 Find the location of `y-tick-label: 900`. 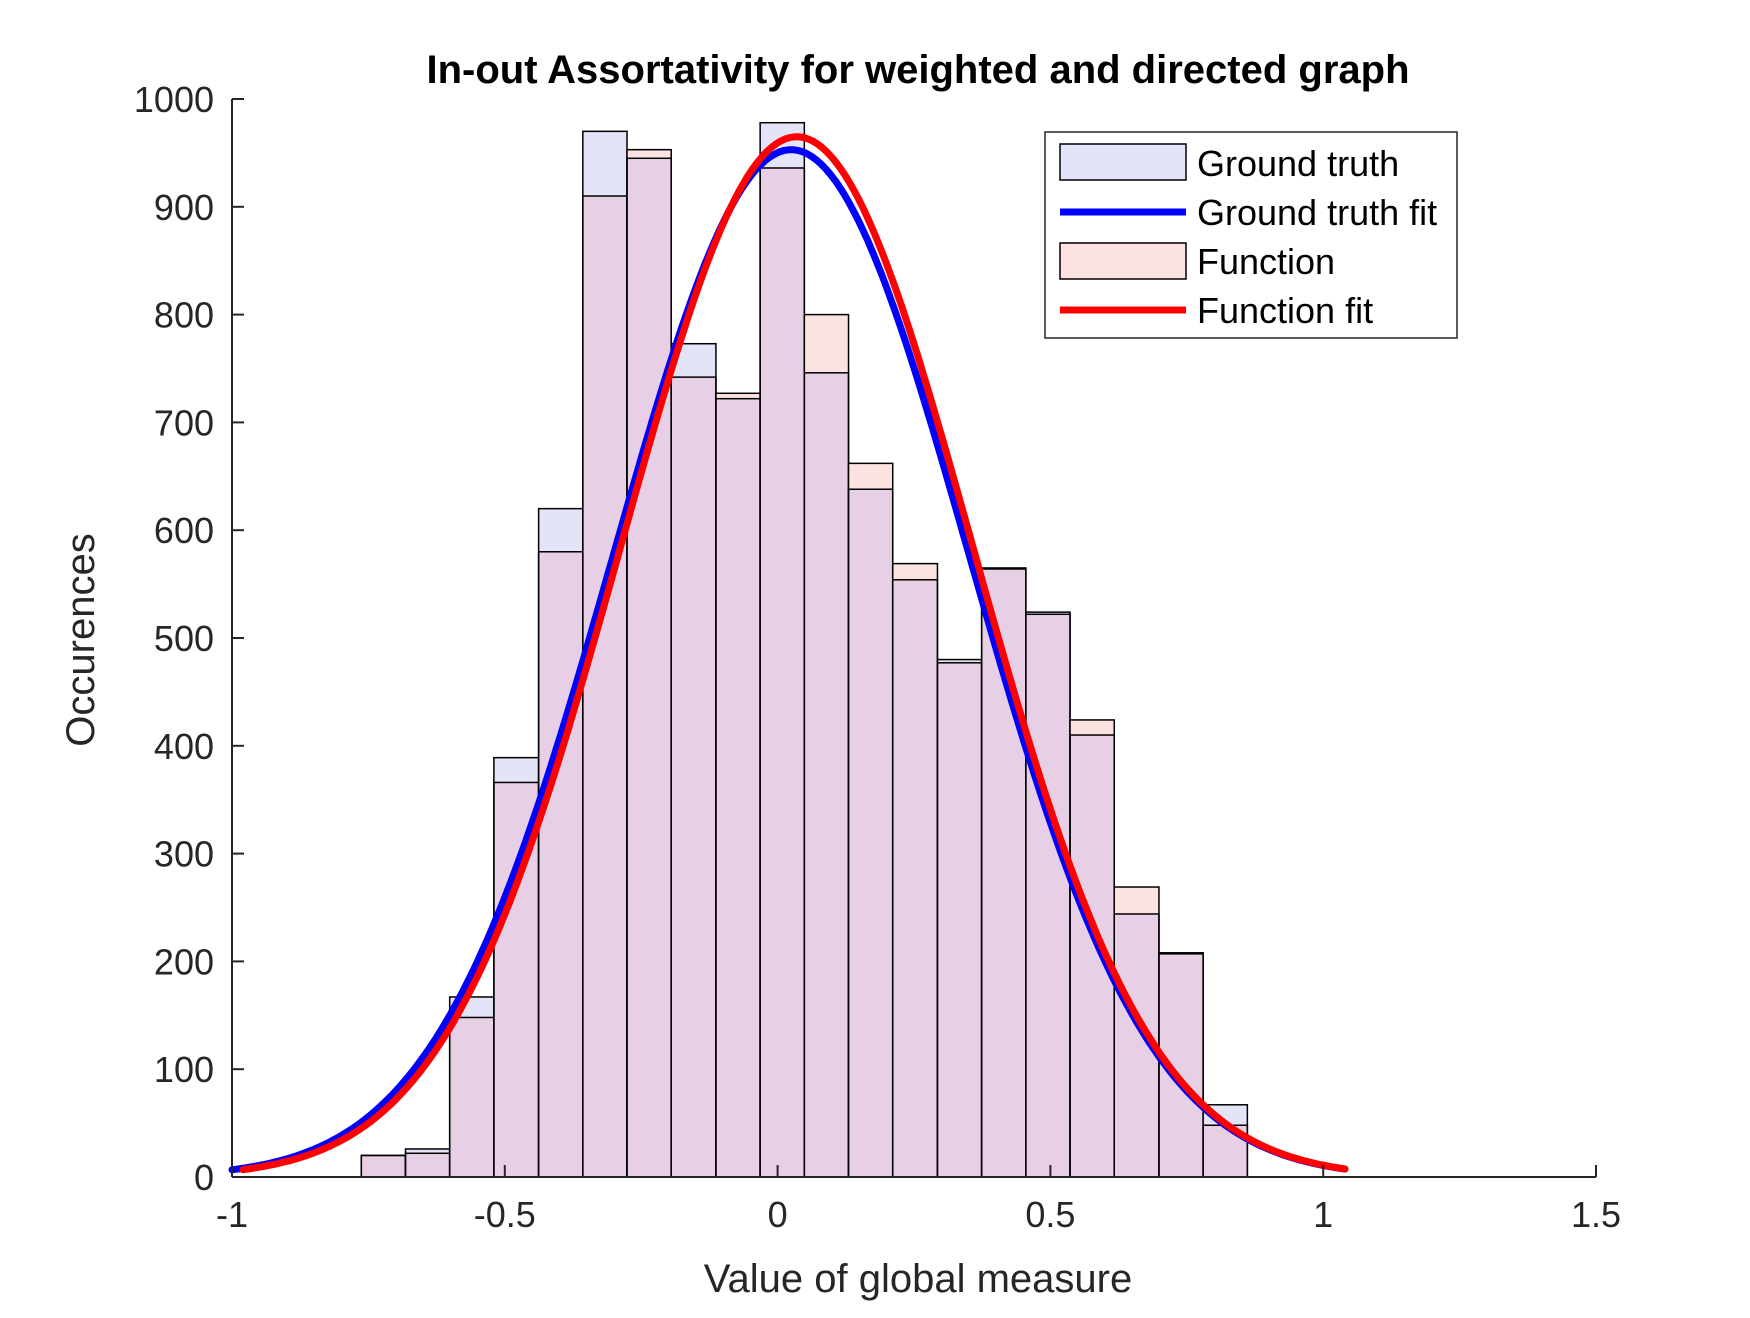

y-tick-label: 900 is located at coordinates (184, 207).